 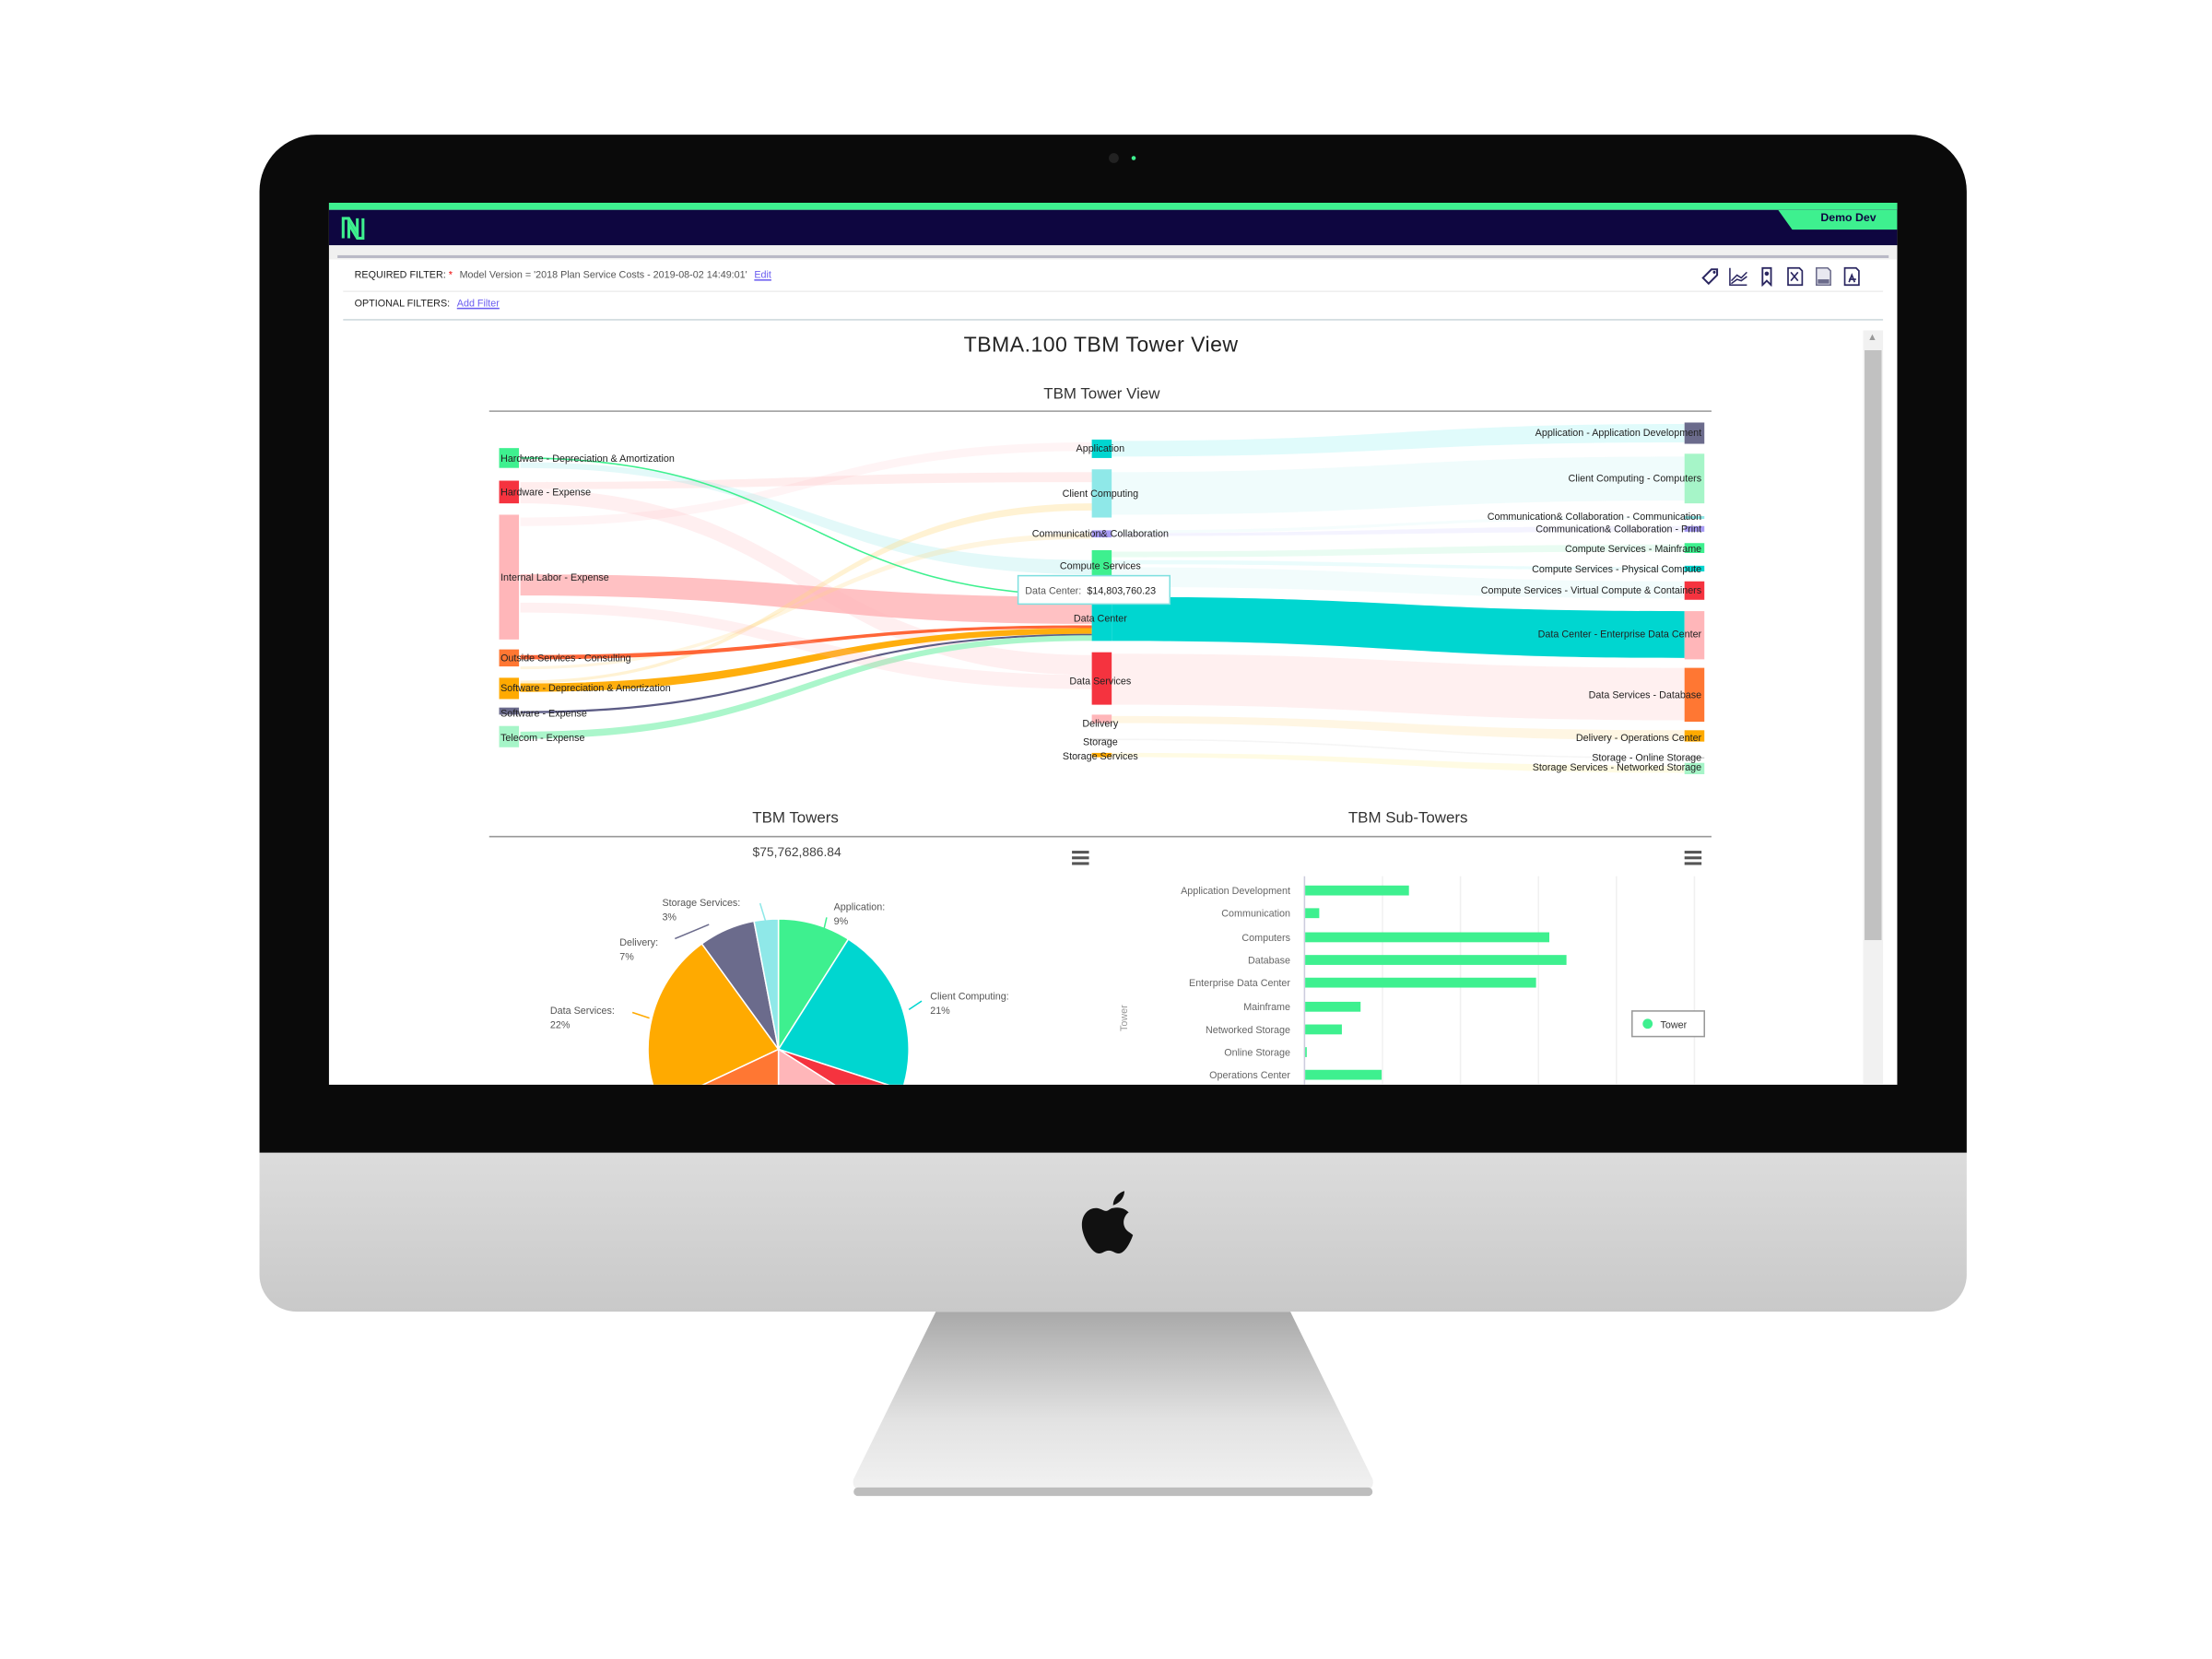 I want to click on bar-title: TBM Sub-Towers, so click(x=1408, y=817).